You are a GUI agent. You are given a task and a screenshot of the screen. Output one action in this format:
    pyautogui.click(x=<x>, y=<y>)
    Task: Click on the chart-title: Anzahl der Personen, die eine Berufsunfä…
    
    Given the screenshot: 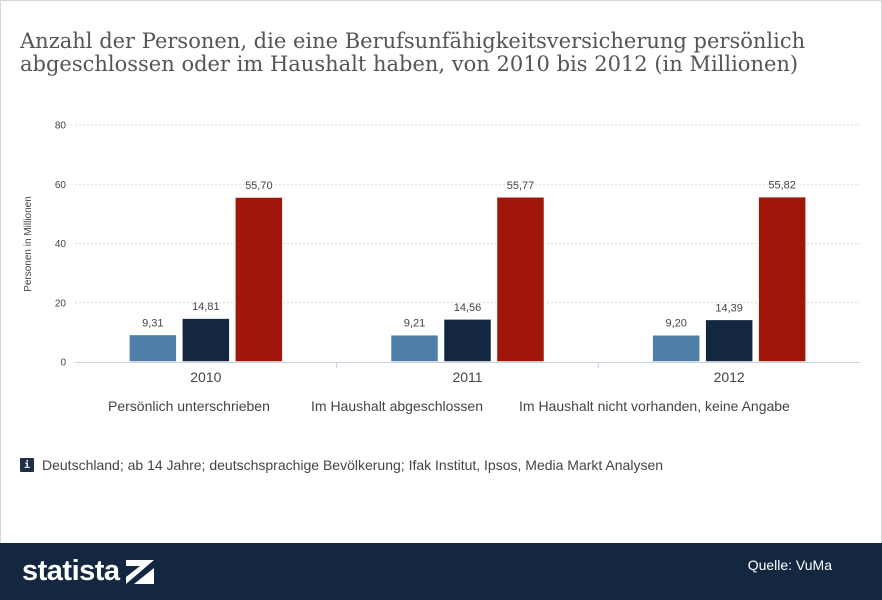 What is the action you would take?
    pyautogui.click(x=440, y=53)
    